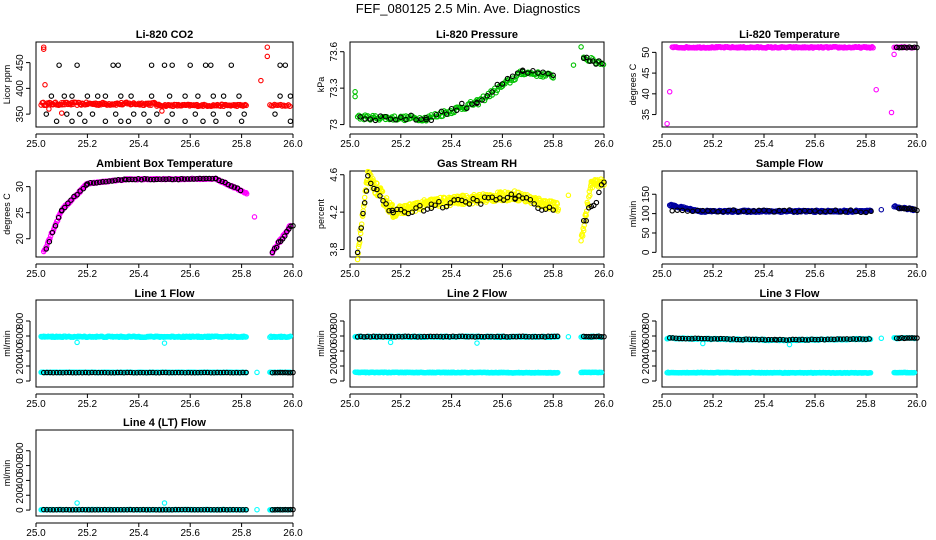  Describe the element at coordinates (321, 213) in the screenshot. I see `y-axis-label: percent` at that location.